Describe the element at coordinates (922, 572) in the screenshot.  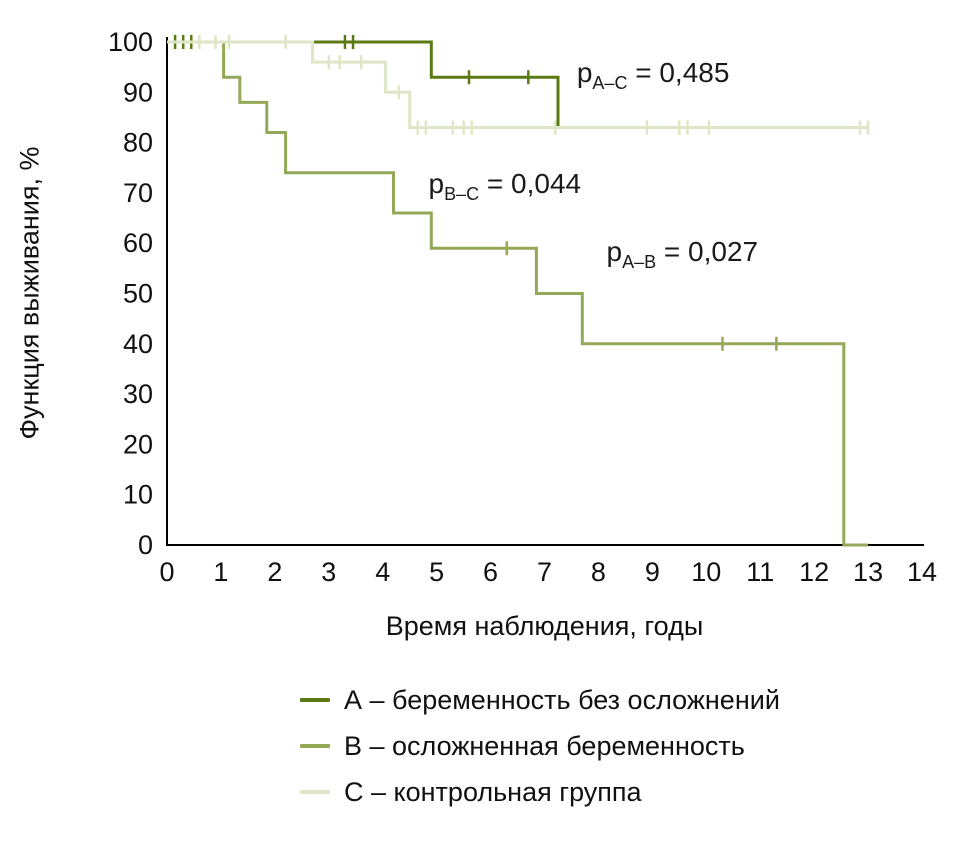
I see `svg-text: 14` at that location.